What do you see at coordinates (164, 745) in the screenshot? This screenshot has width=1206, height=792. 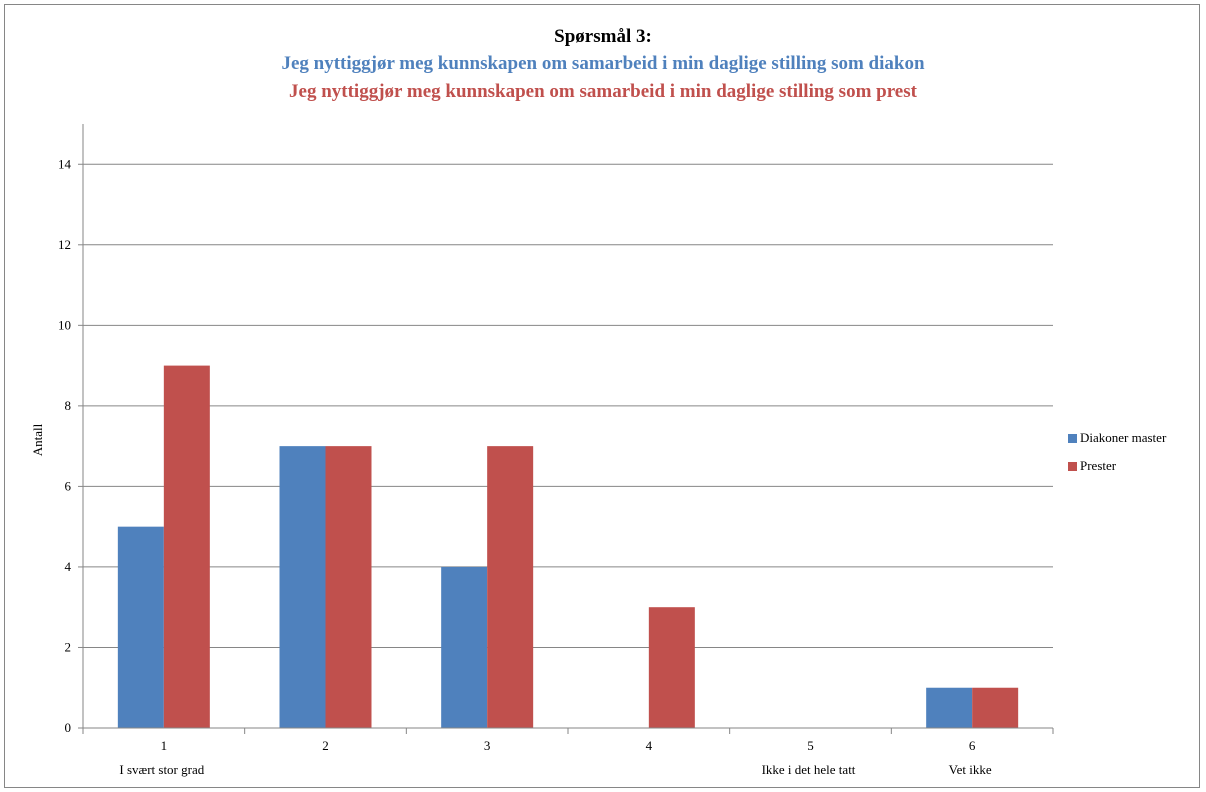 I see `x-tick-label-1: 1` at bounding box center [164, 745].